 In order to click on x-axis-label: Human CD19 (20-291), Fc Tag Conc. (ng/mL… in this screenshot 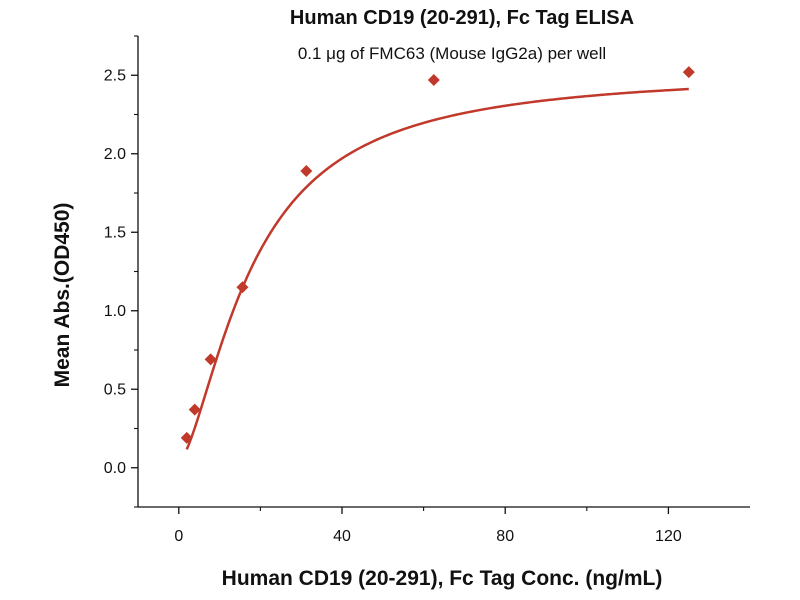, I will do `click(442, 578)`.